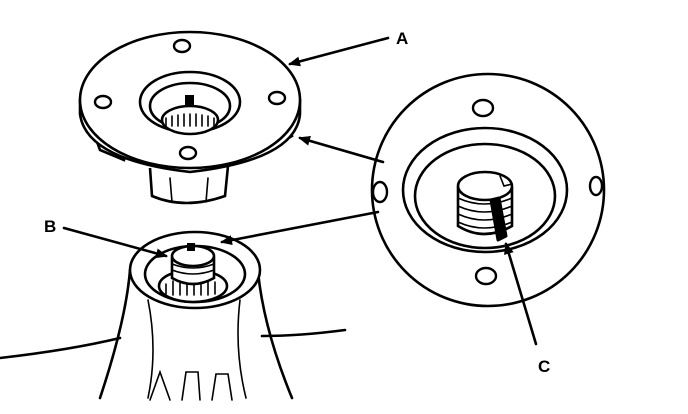 Image resolution: width=688 pixels, height=414 pixels. I want to click on housing-ribs, so click(197, 349).